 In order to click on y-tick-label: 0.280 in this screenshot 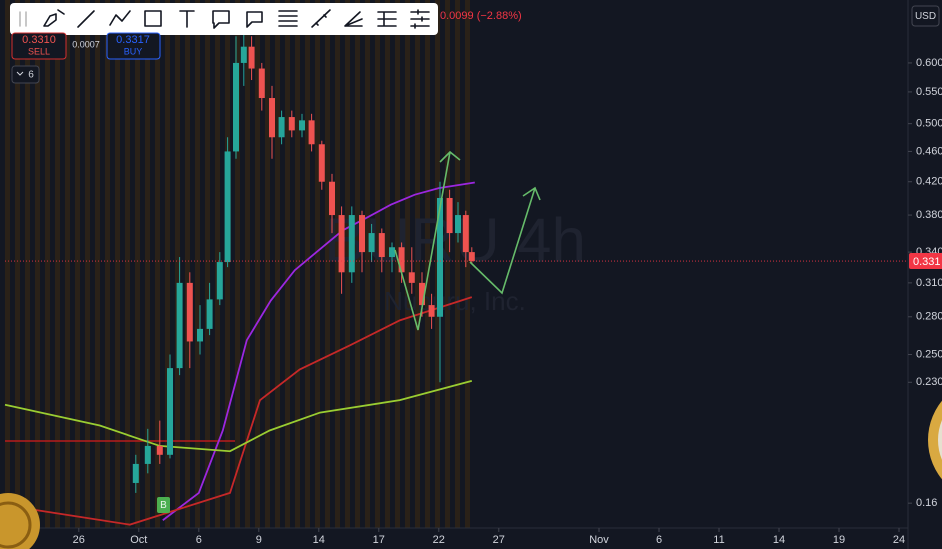, I will do `click(929, 317)`.